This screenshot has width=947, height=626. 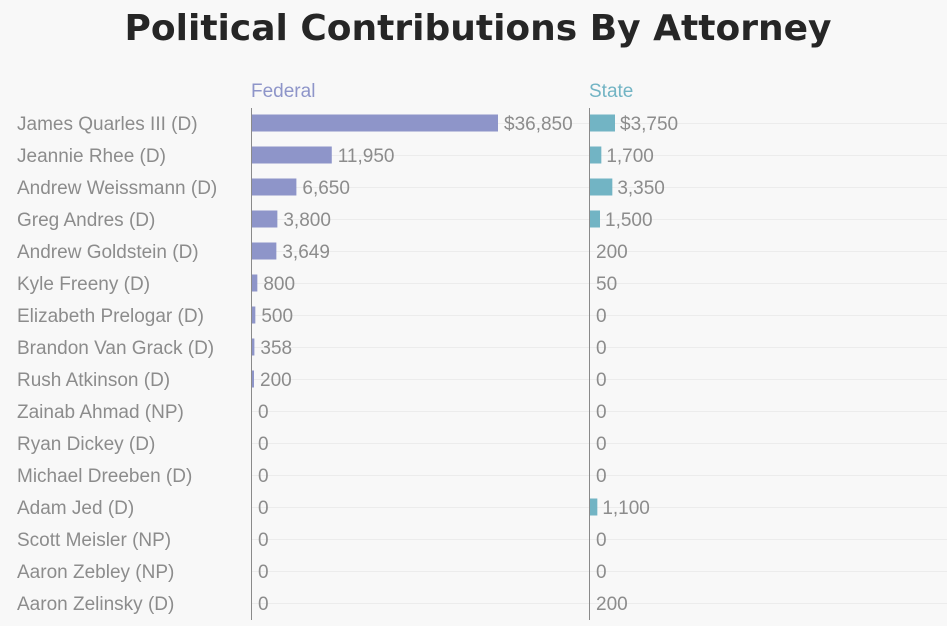 What do you see at coordinates (641, 188) in the screenshot?
I see `state-value-label: 3,350` at bounding box center [641, 188].